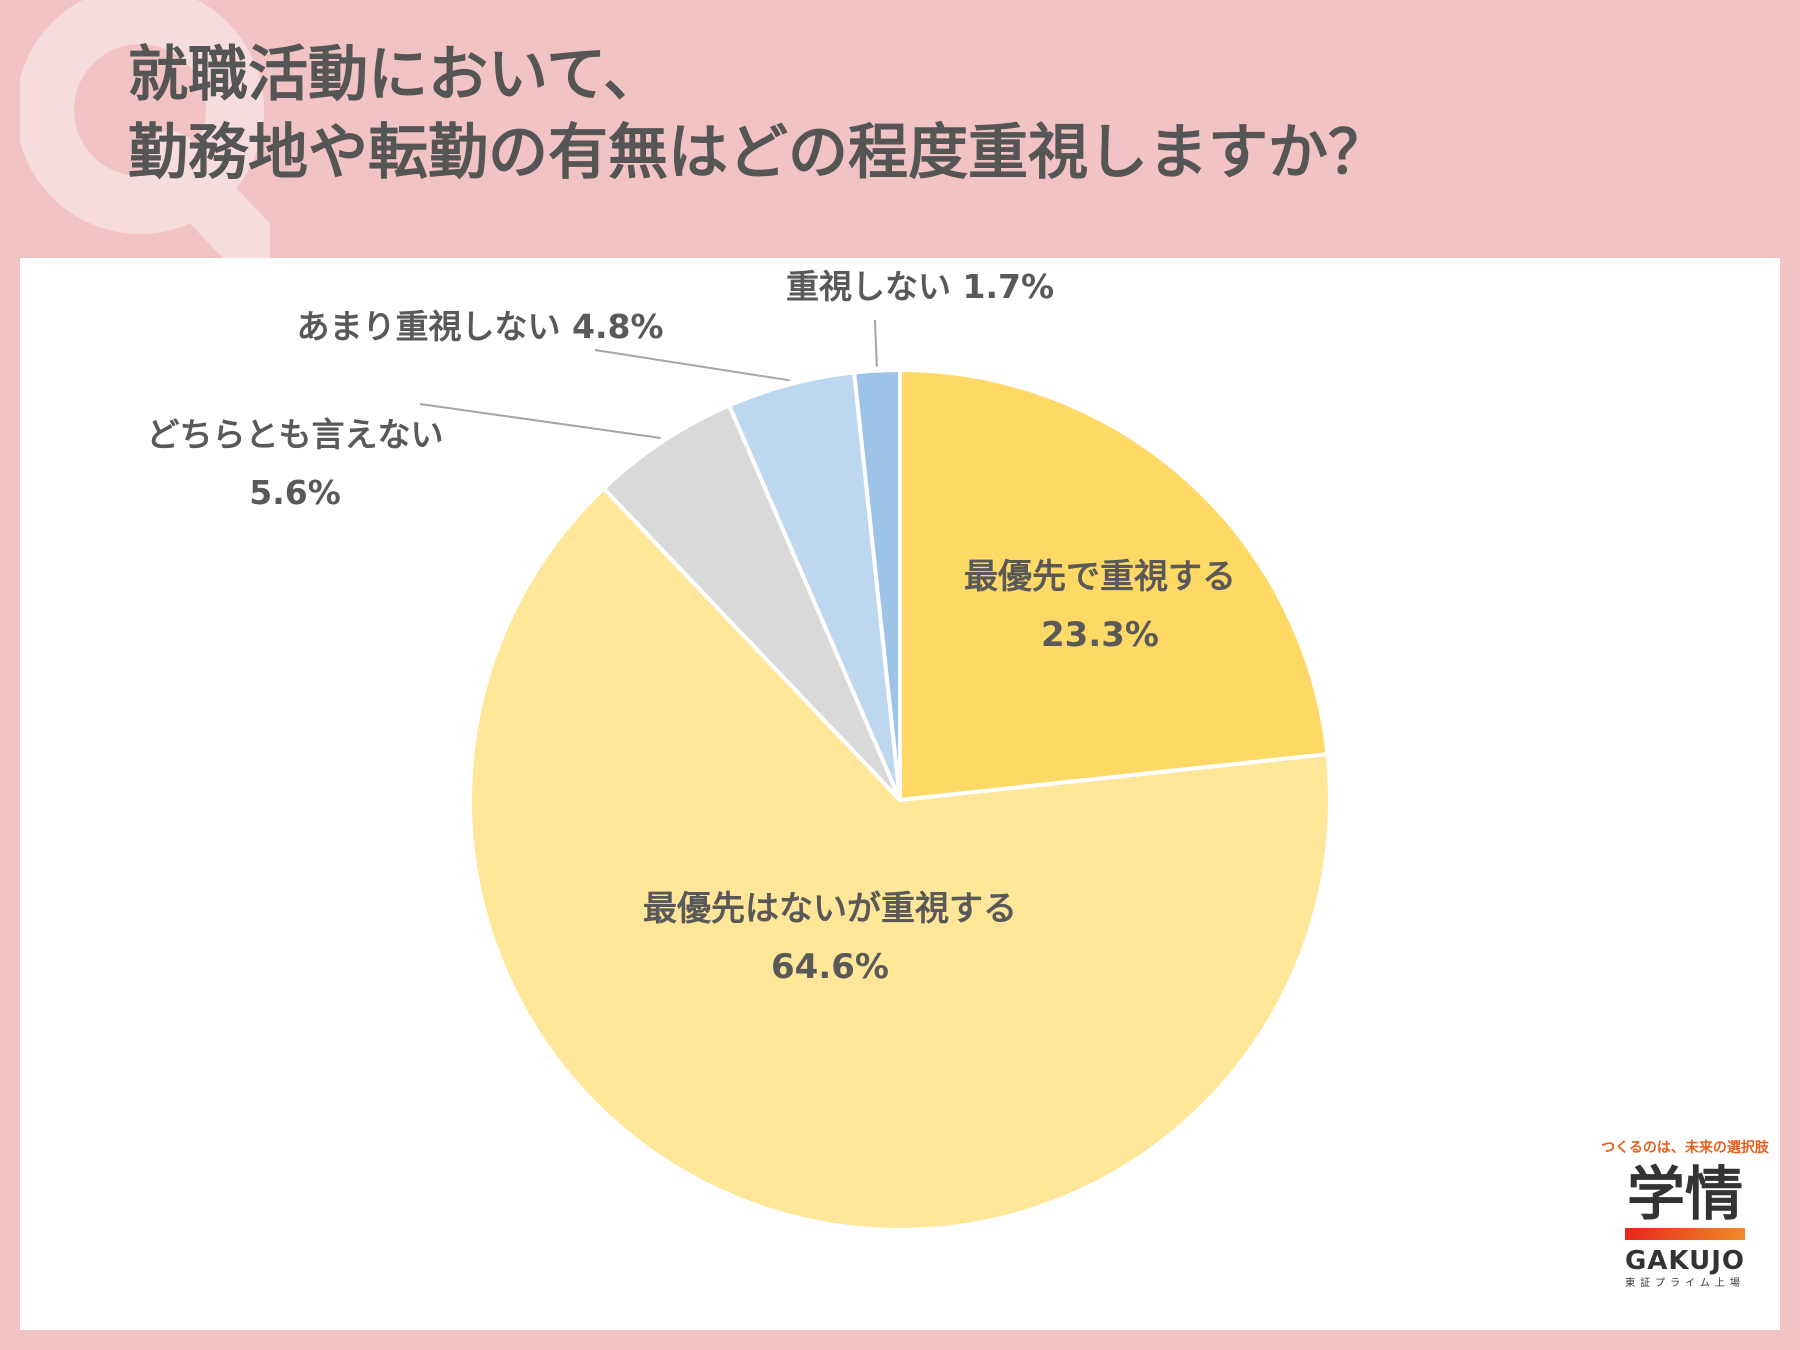 The width and height of the screenshot is (1800, 1350). Describe the element at coordinates (145, 130) in the screenshot. I see `q-letter-watermark` at that location.